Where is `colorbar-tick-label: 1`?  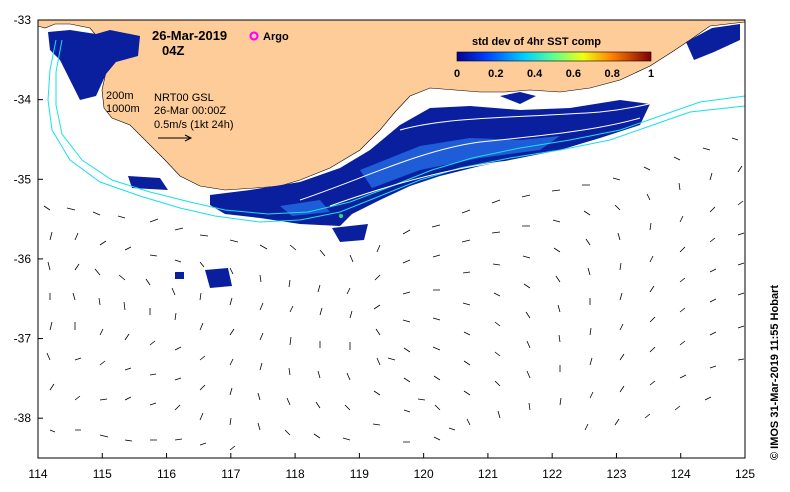 colorbar-tick-label: 1 is located at coordinates (651, 74).